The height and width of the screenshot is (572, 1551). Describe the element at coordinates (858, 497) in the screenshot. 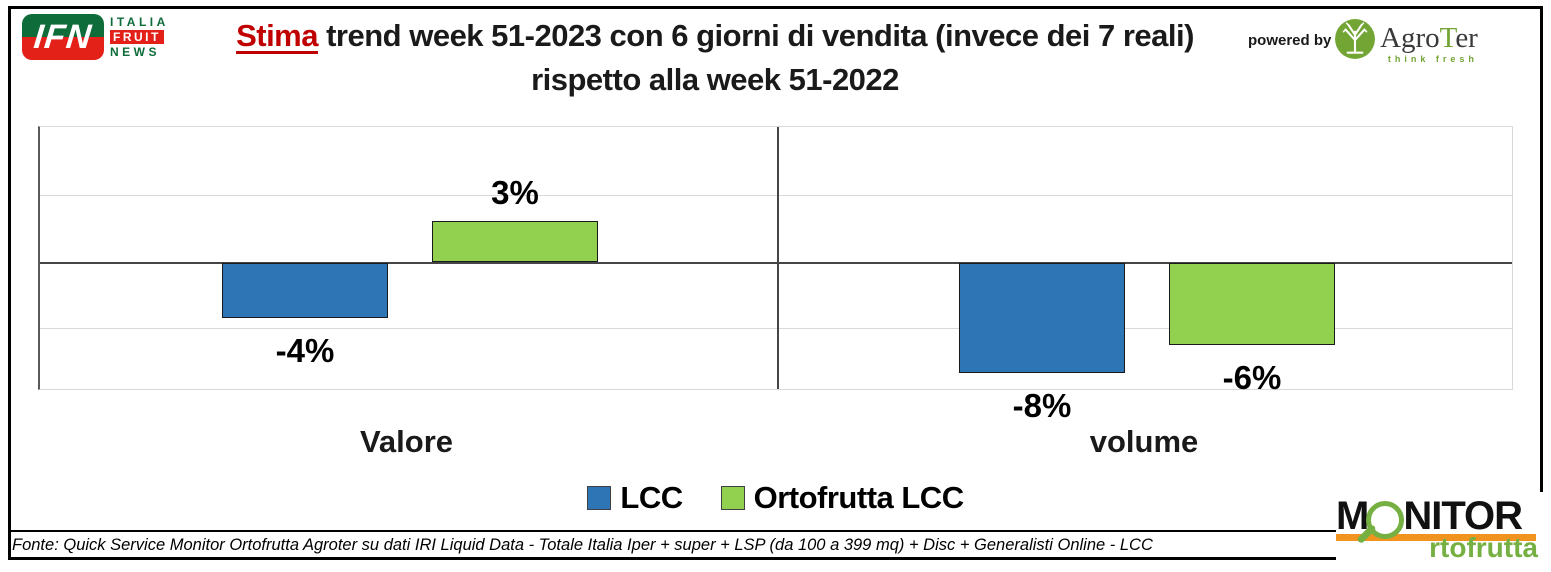

I see `legend-label: Ortofrutta LCC` at that location.